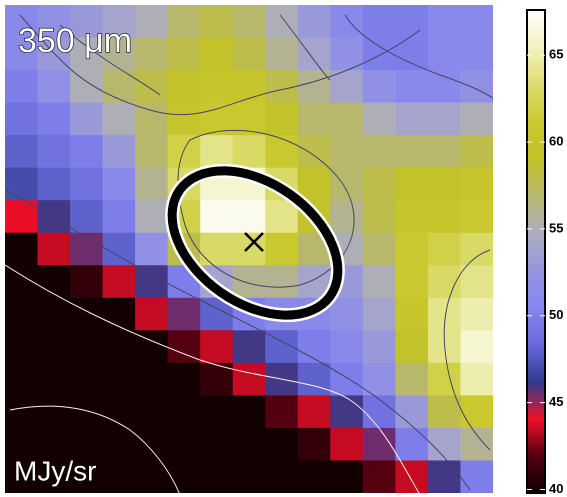 This screenshot has width=567, height=497. I want to click on colorbar-tick-label: 45, so click(556, 401).